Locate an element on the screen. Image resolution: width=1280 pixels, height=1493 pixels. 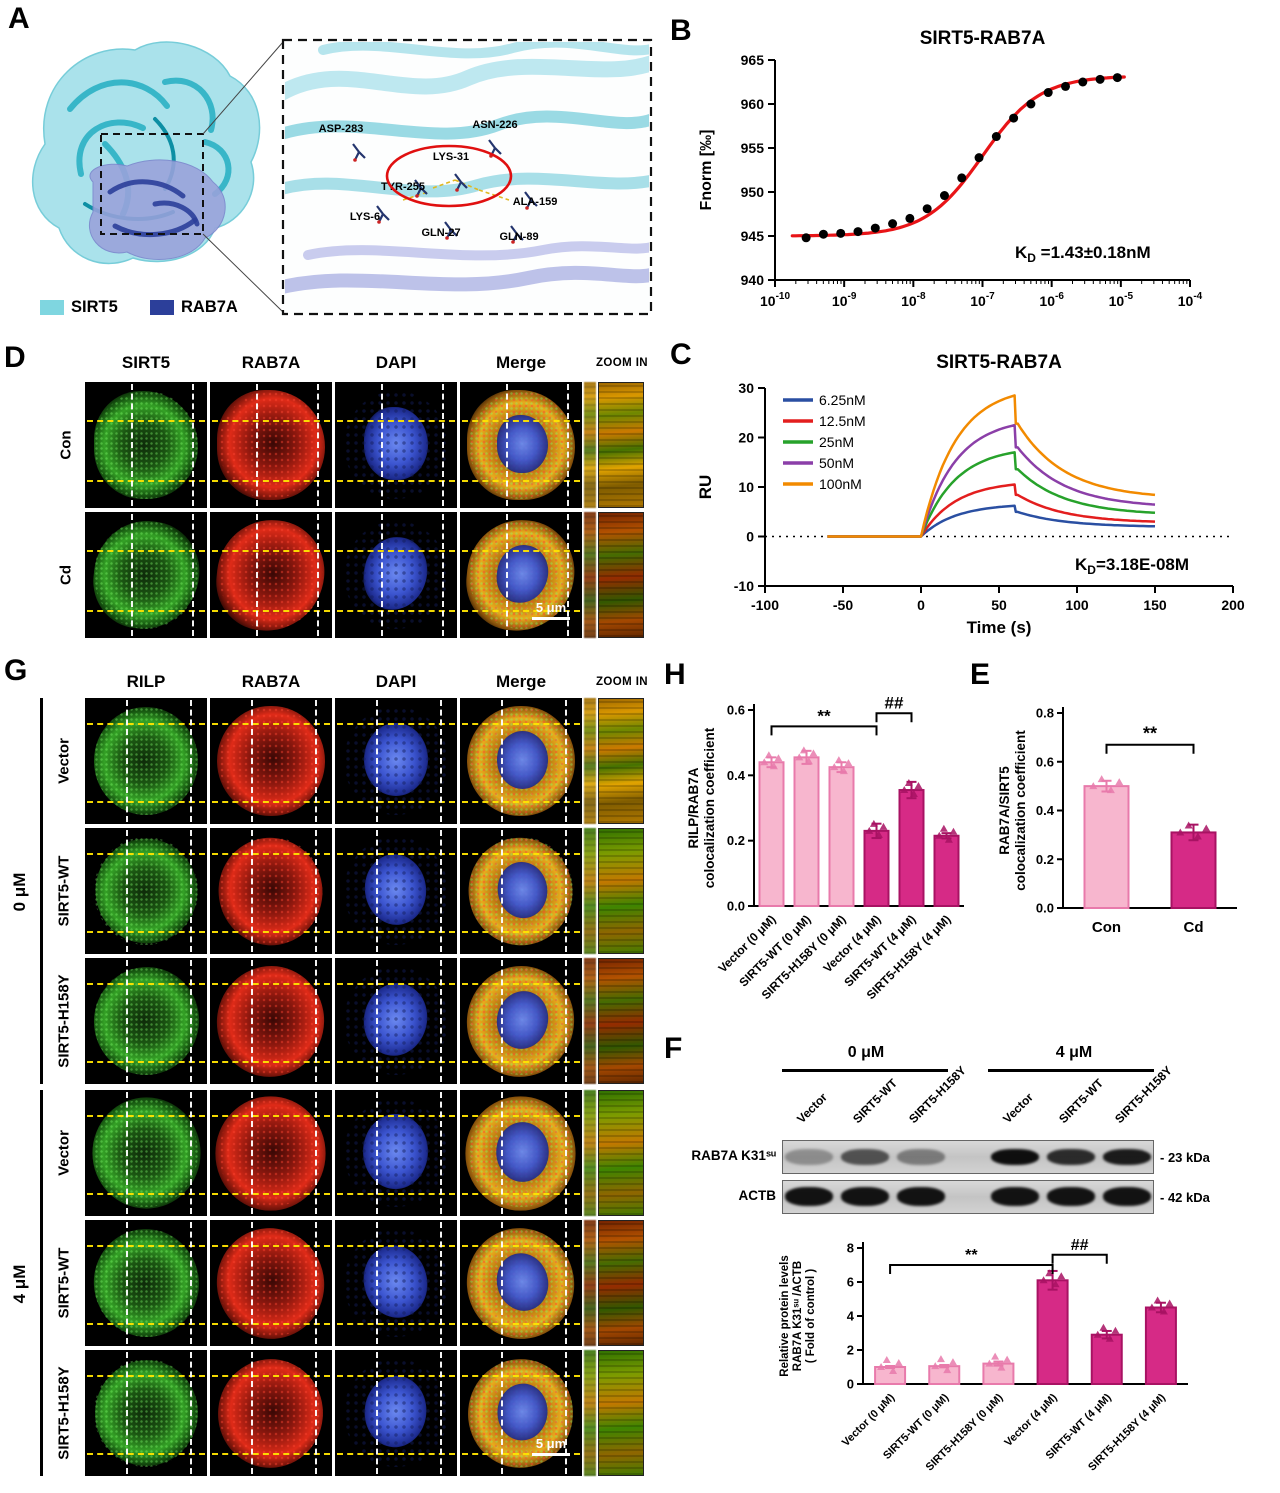
inset-ribbon is located at coordinates (483, 50).